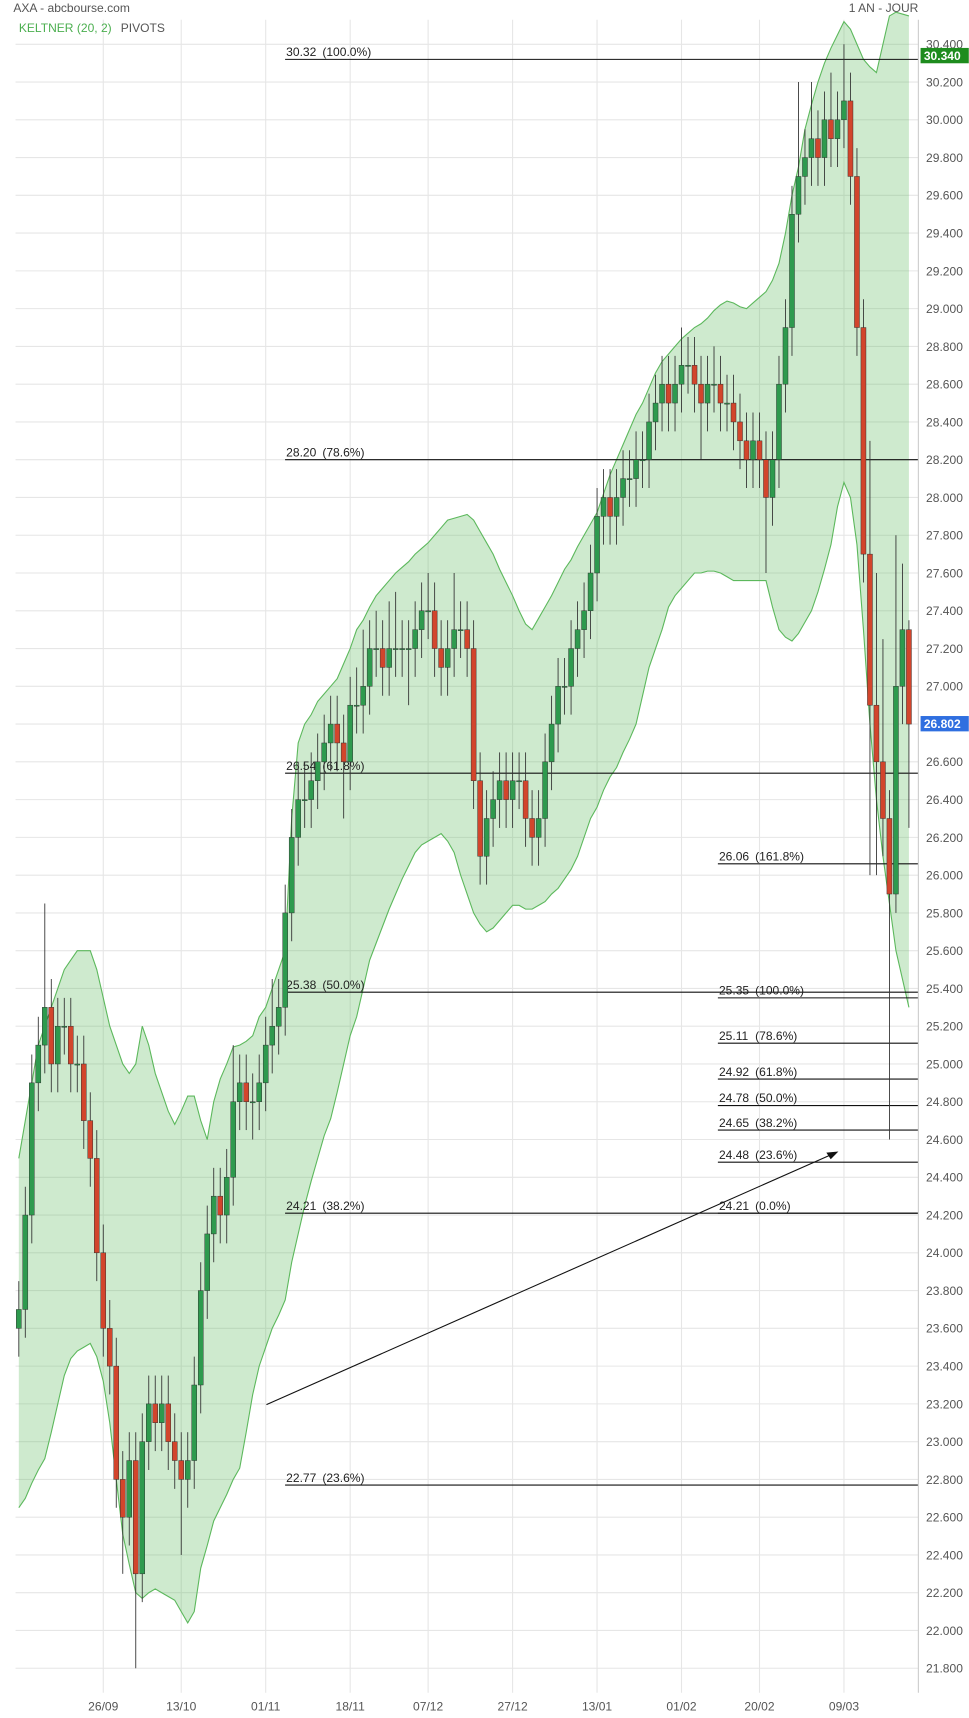  What do you see at coordinates (944, 800) in the screenshot?
I see `y-tick-label: 26.400` at bounding box center [944, 800].